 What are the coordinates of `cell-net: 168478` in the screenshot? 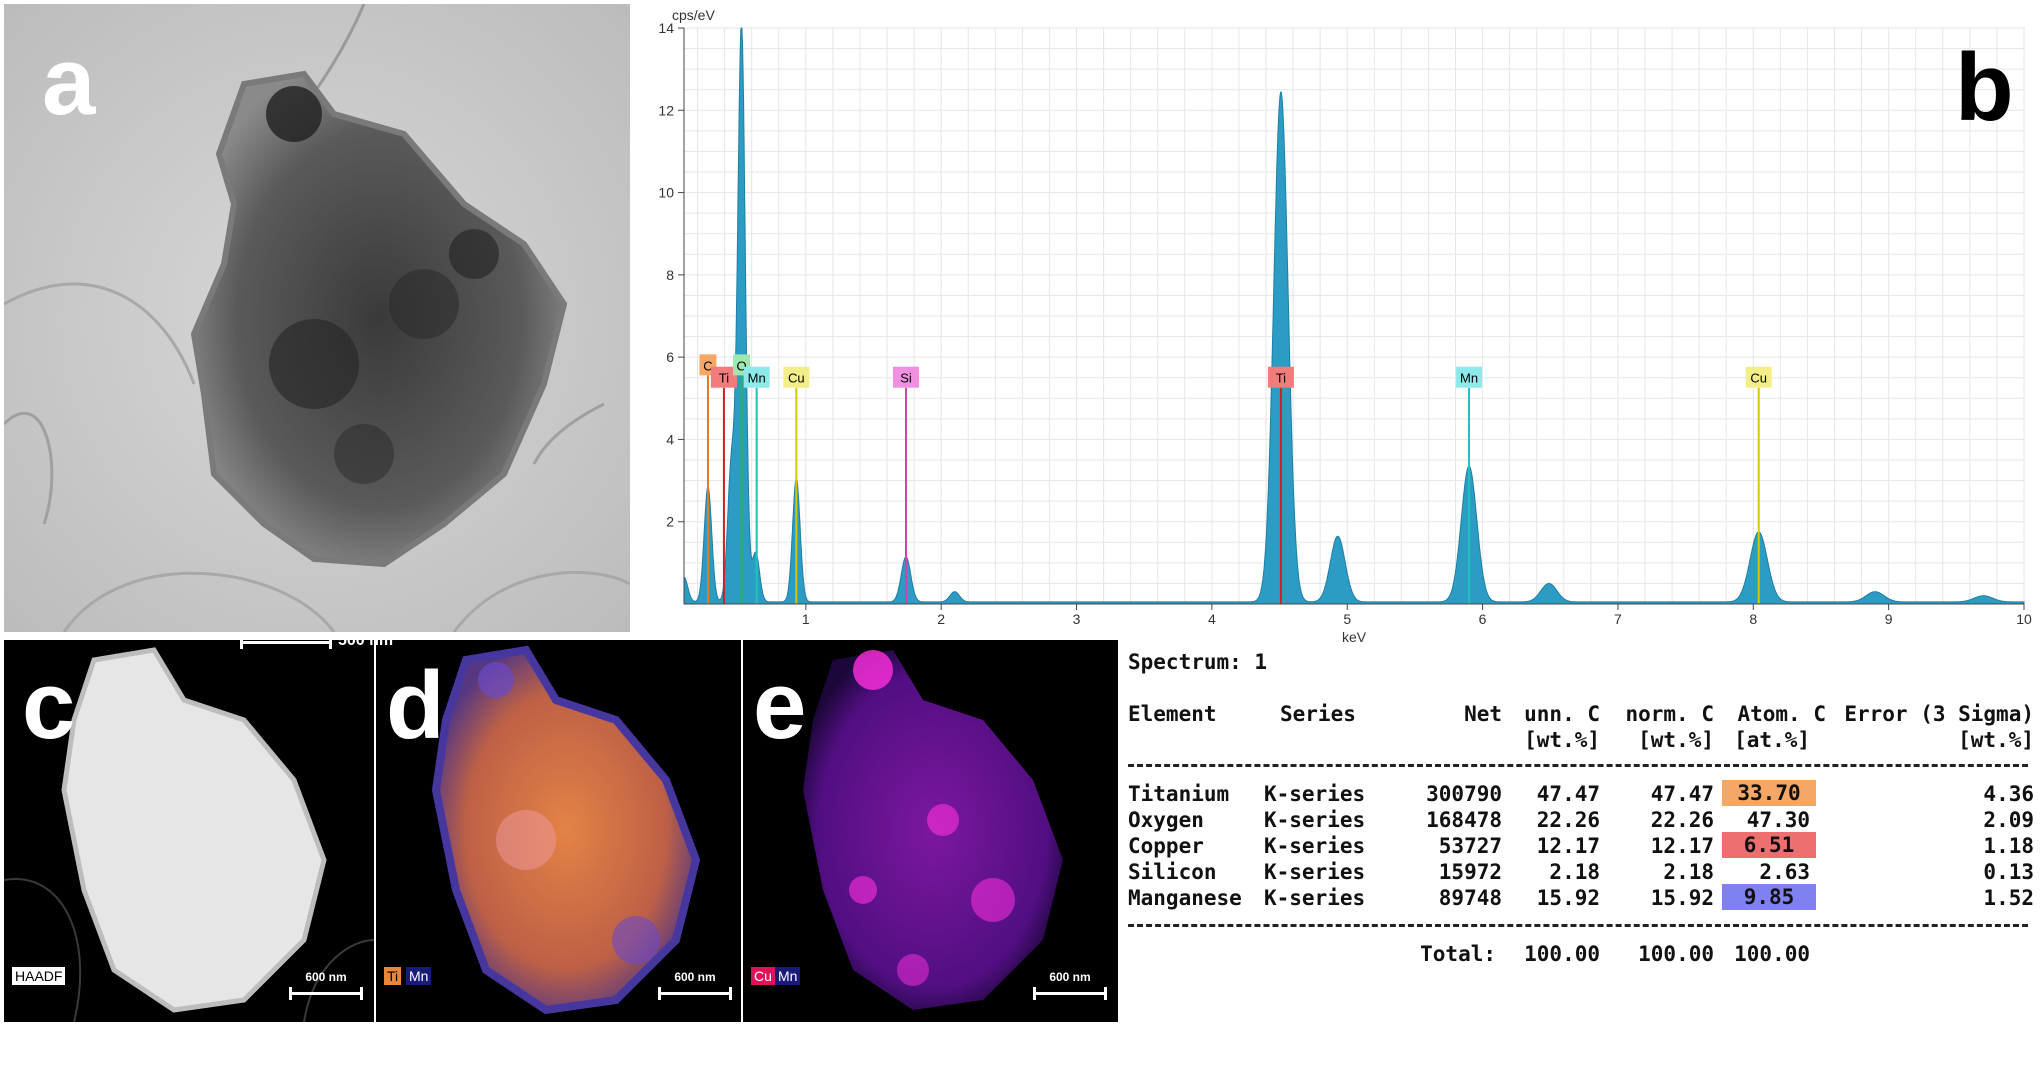 It's located at (1464, 820).